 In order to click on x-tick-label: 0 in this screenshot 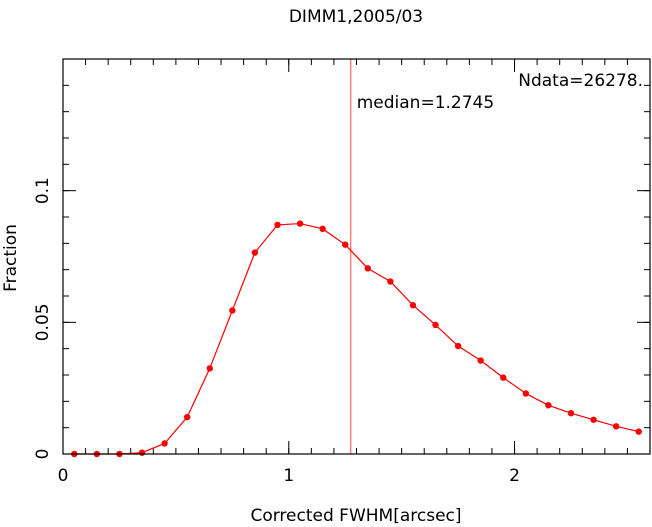, I will do `click(63, 476)`.